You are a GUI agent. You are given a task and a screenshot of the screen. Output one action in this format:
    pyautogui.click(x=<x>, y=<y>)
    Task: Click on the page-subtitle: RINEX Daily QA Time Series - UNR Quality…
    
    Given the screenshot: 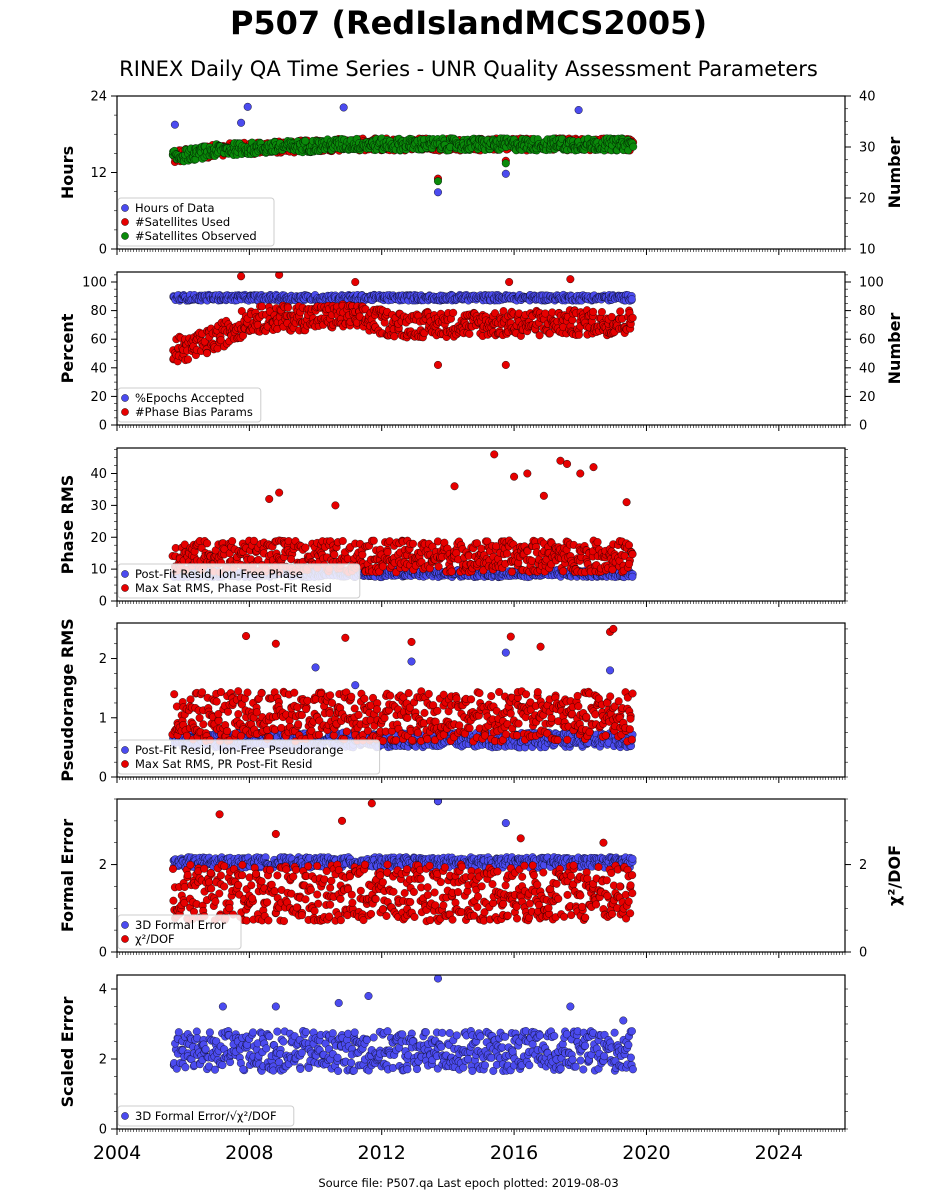 What is the action you would take?
    pyautogui.click(x=468, y=69)
    